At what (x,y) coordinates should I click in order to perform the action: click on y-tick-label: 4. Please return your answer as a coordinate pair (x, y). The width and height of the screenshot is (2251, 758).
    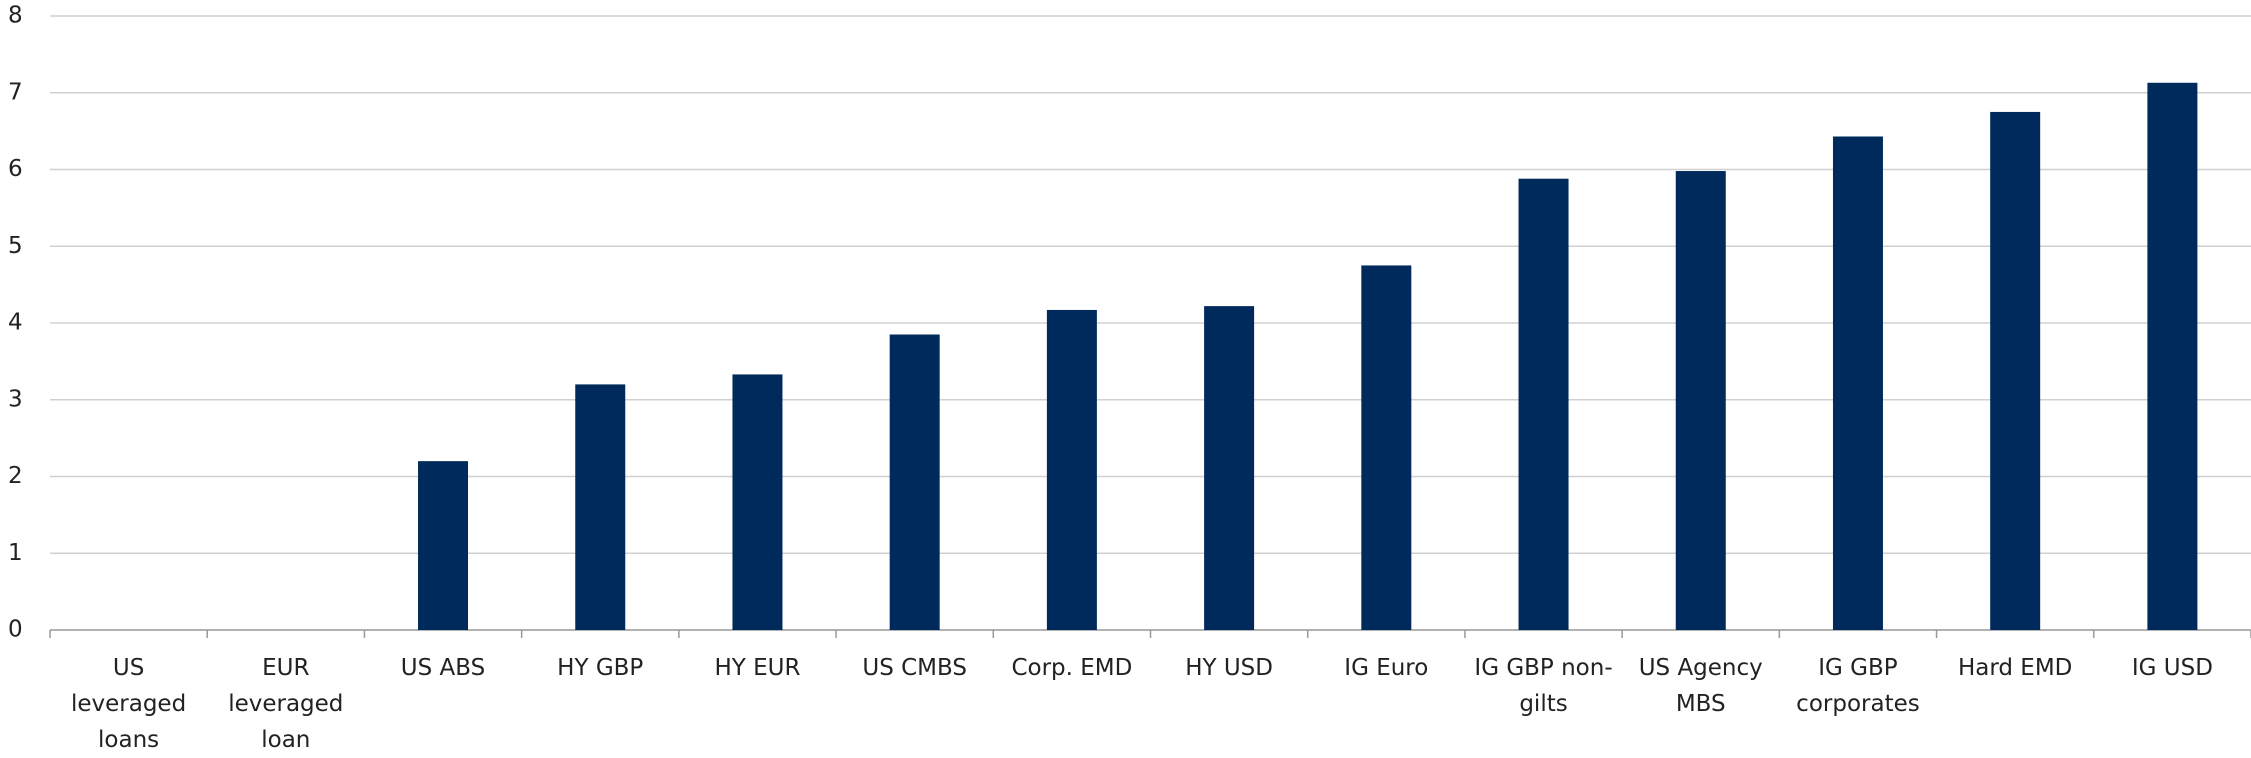
    Looking at the image, I should click on (15, 323).